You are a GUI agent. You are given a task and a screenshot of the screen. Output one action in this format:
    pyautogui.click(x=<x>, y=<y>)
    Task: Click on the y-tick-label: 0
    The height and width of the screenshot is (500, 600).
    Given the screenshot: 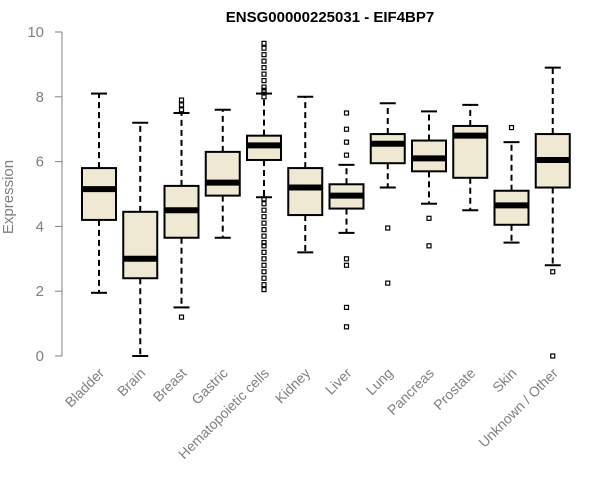 What is the action you would take?
    pyautogui.click(x=40, y=356)
    